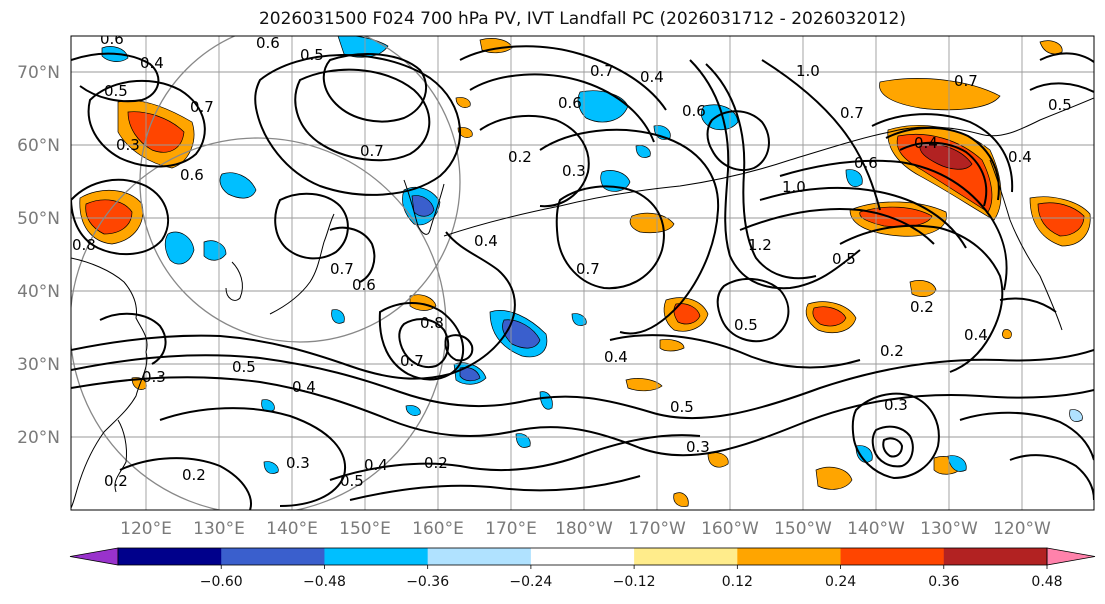 Image resolution: width=1105 pixels, height=604 pixels. What do you see at coordinates (120, 456) in the screenshot?
I see `coastline-philippines` at bounding box center [120, 456].